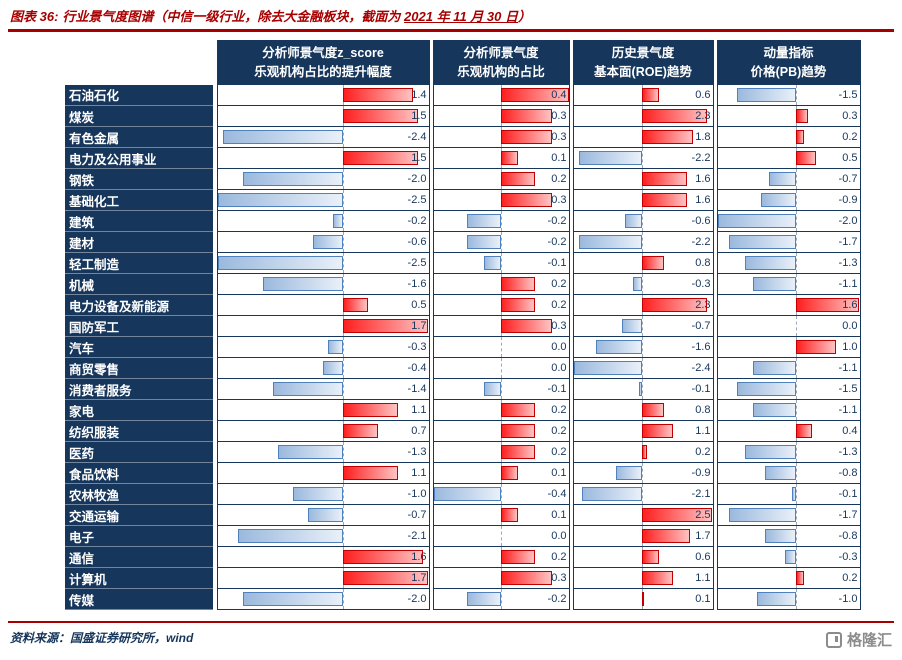 This screenshot has width=902, height=660. I want to click on cell-value: 1.0, so click(850, 347).